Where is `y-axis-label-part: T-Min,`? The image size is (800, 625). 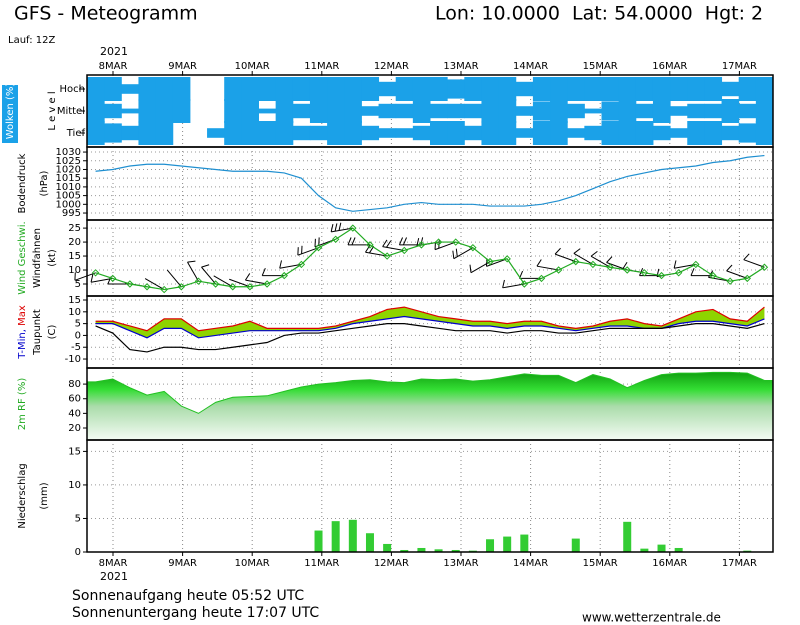
y-axis-label-part: T-Min, is located at coordinates (22, 343).